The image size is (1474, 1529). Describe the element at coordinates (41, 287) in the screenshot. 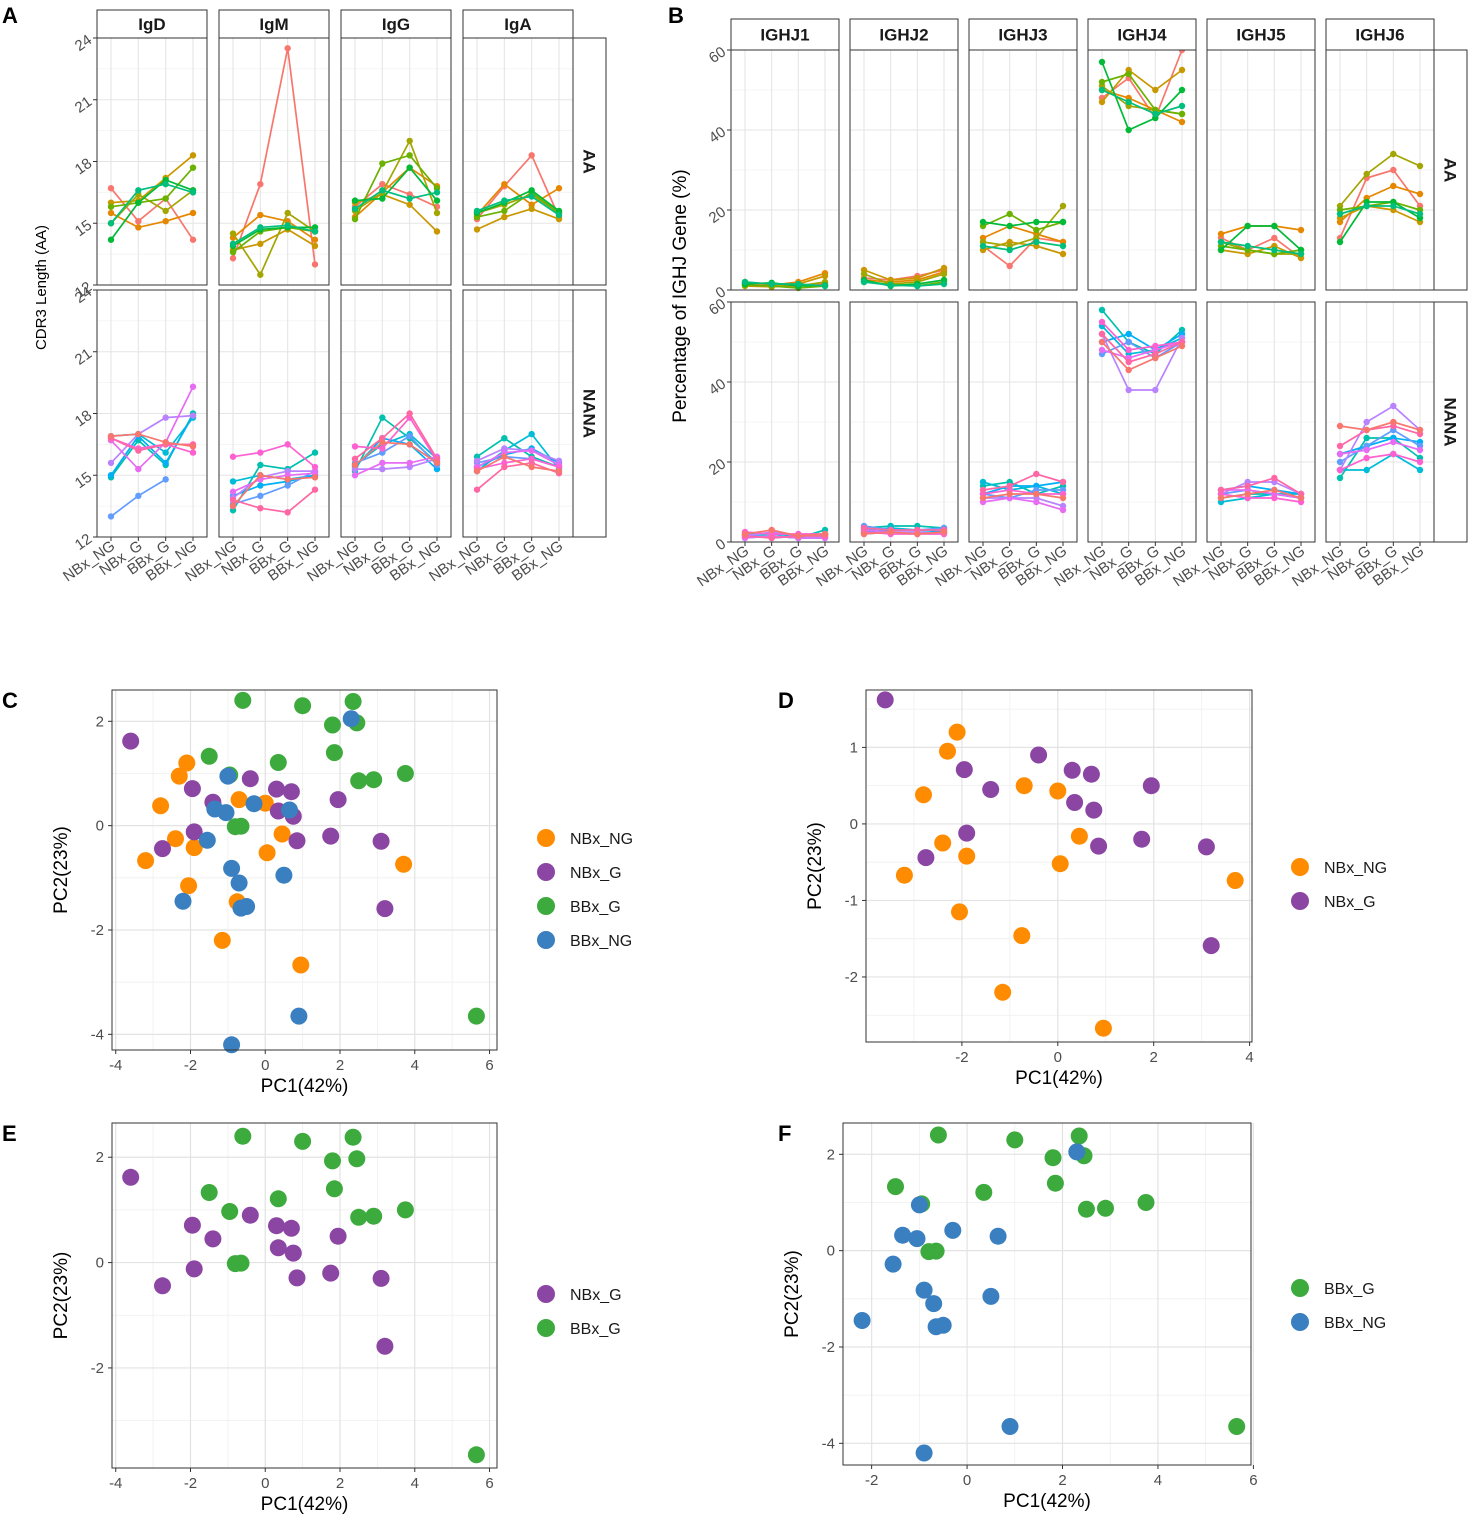

I see `y-axis-title: CDR3 Length (AA)` at that location.